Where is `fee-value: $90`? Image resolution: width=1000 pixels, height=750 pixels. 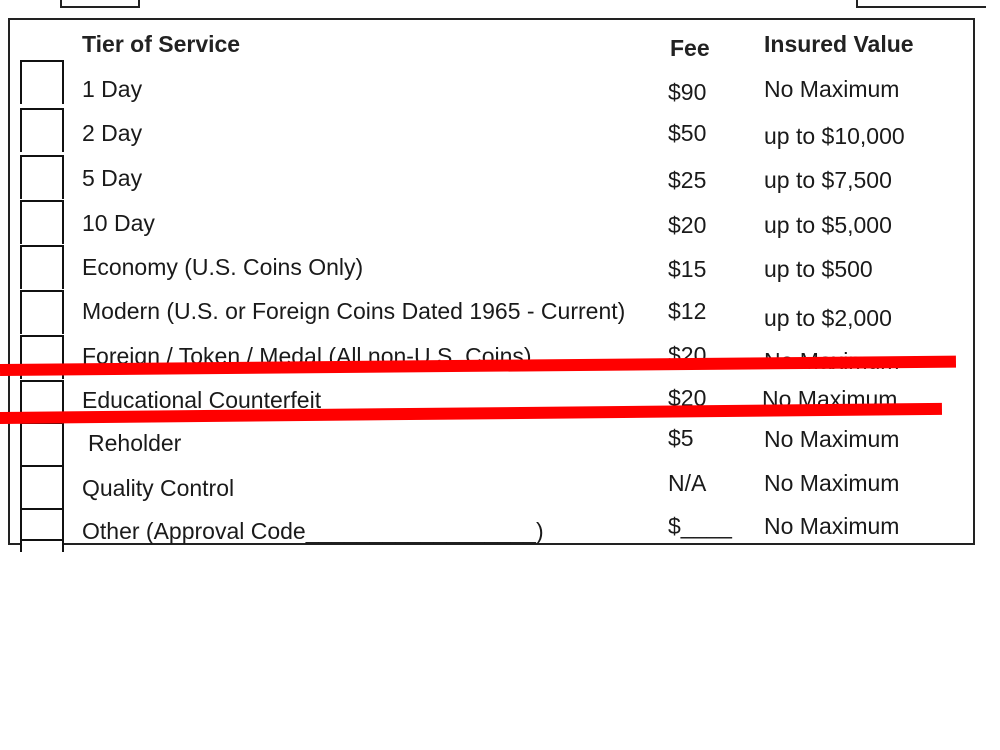
fee-value: $90 is located at coordinates (687, 92).